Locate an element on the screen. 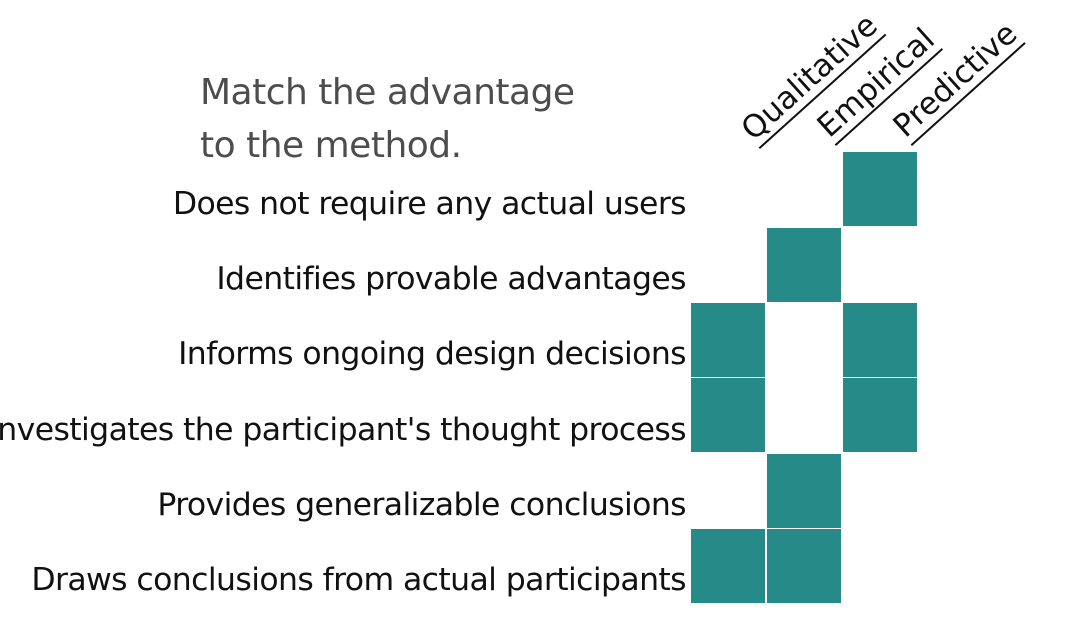 This screenshot has width=1071, height=618. instruction-line-1: Match the advantage is located at coordinates (387, 92).